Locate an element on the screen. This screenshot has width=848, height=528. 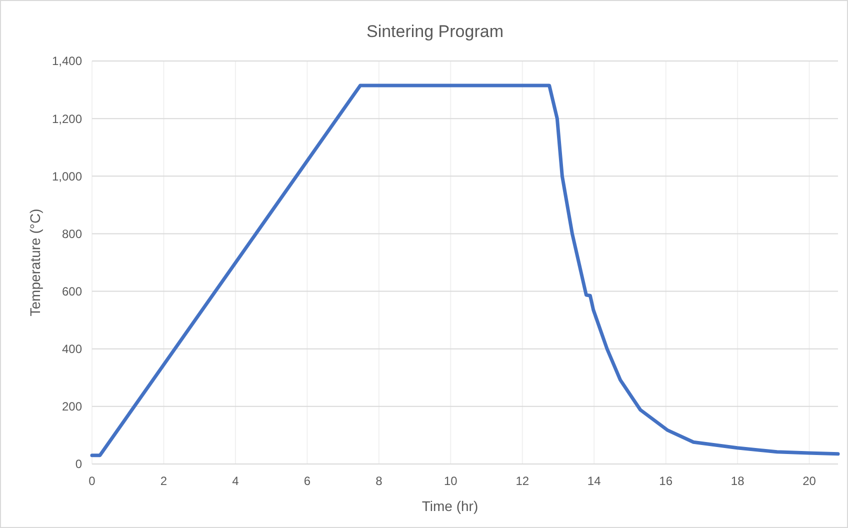
x-axis-title: Time (hr) is located at coordinates (450, 506).